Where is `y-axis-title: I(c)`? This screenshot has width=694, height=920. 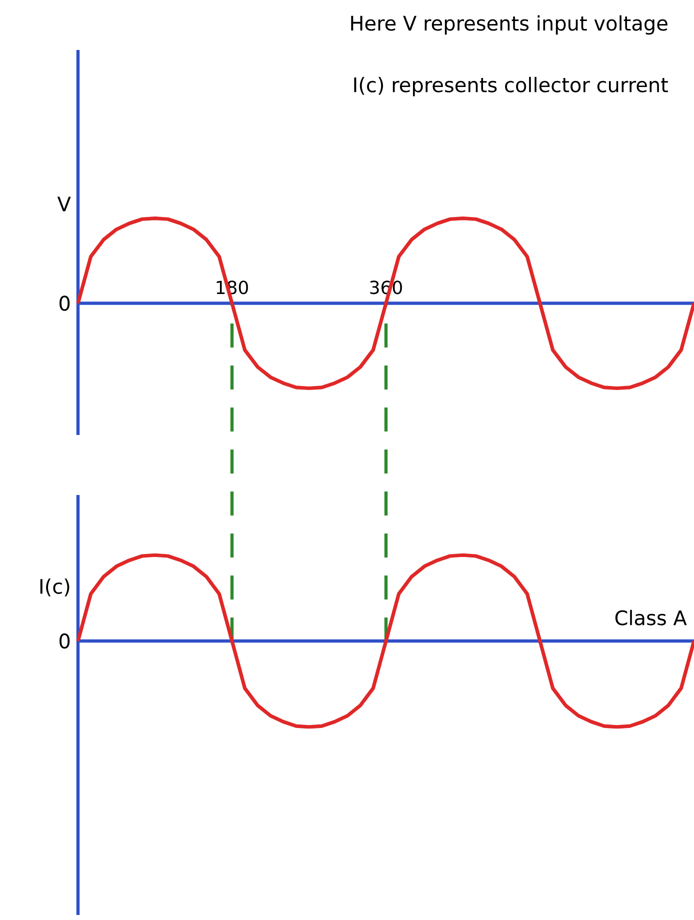 y-axis-title: I(c) is located at coordinates (55, 587).